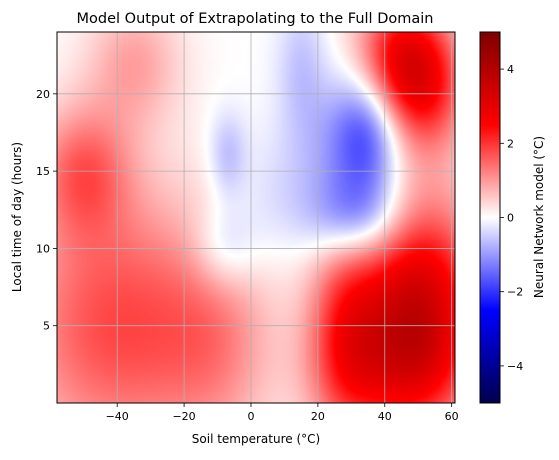 This screenshot has width=559, height=460. I want to click on colorbar-tick-label: −4, so click(515, 366).